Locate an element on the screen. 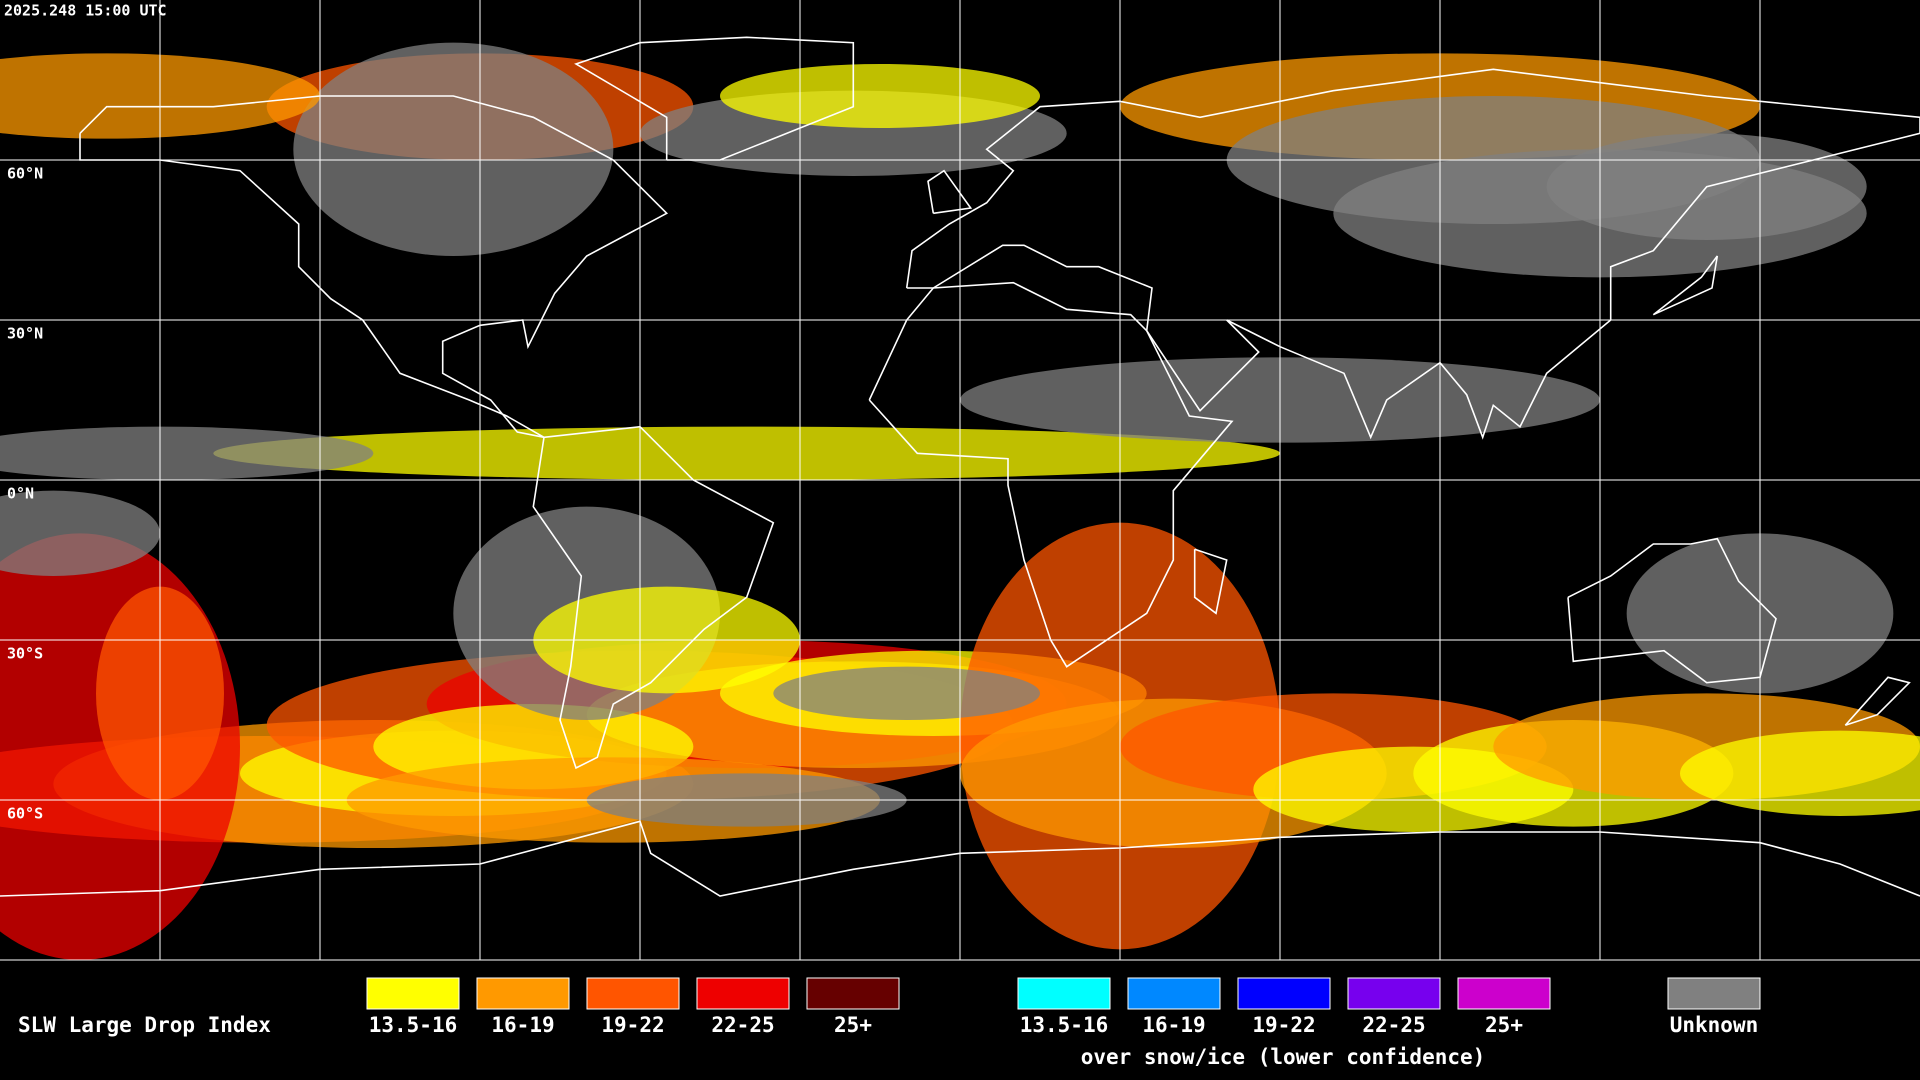 The image size is (1920, 1080). latitude-label: 30°N is located at coordinates (25, 334).